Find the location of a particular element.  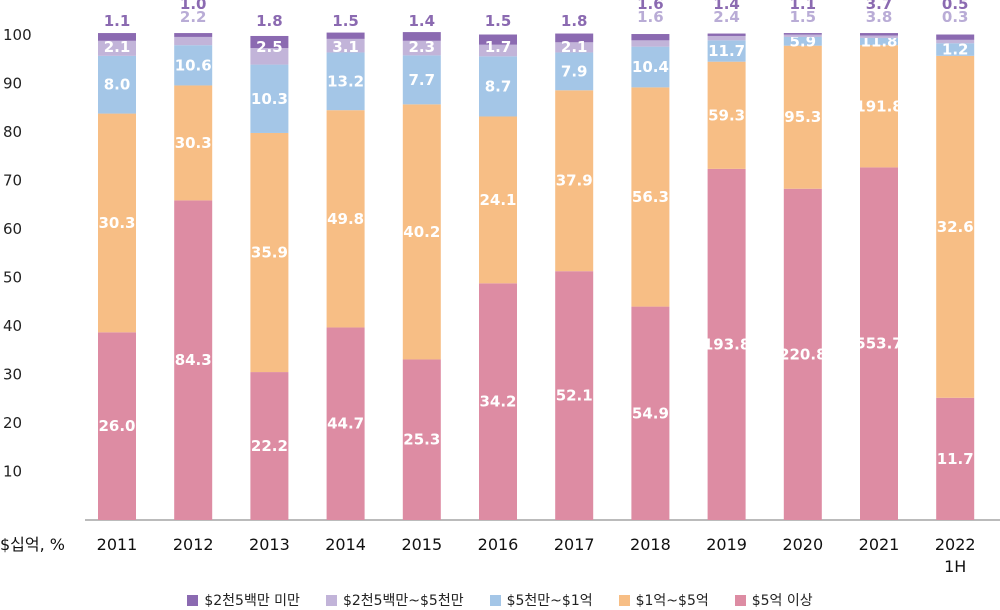

legend-label: $1억~$5억 is located at coordinates (672, 601).